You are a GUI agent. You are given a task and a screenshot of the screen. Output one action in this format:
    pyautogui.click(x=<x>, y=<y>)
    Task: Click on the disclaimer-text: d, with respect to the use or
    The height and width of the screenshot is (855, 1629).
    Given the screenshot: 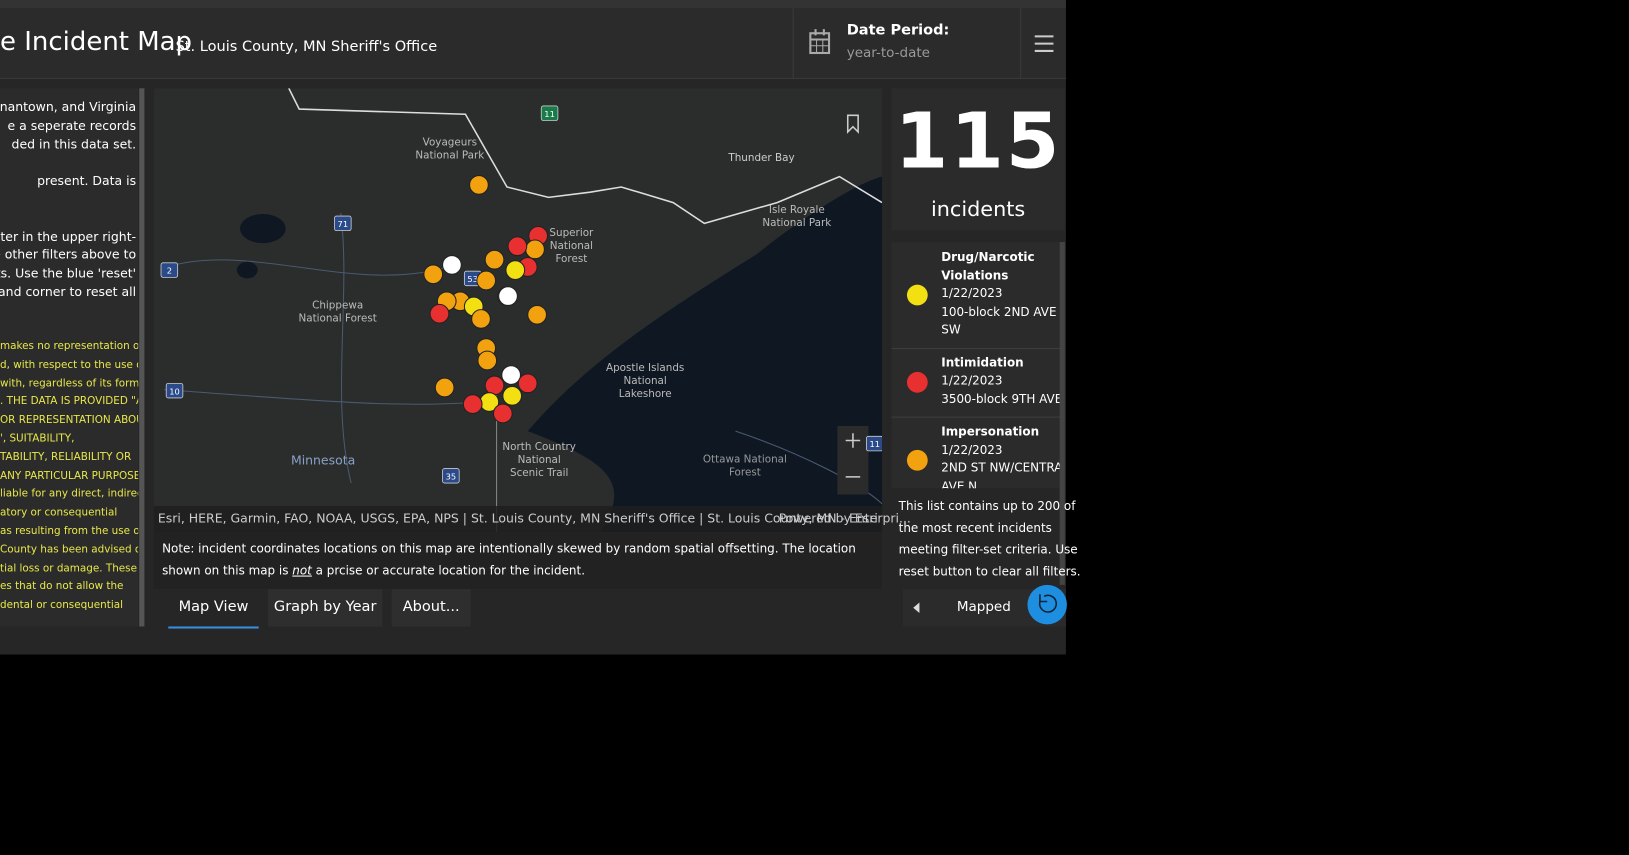 What is the action you would take?
    pyautogui.click(x=69, y=365)
    